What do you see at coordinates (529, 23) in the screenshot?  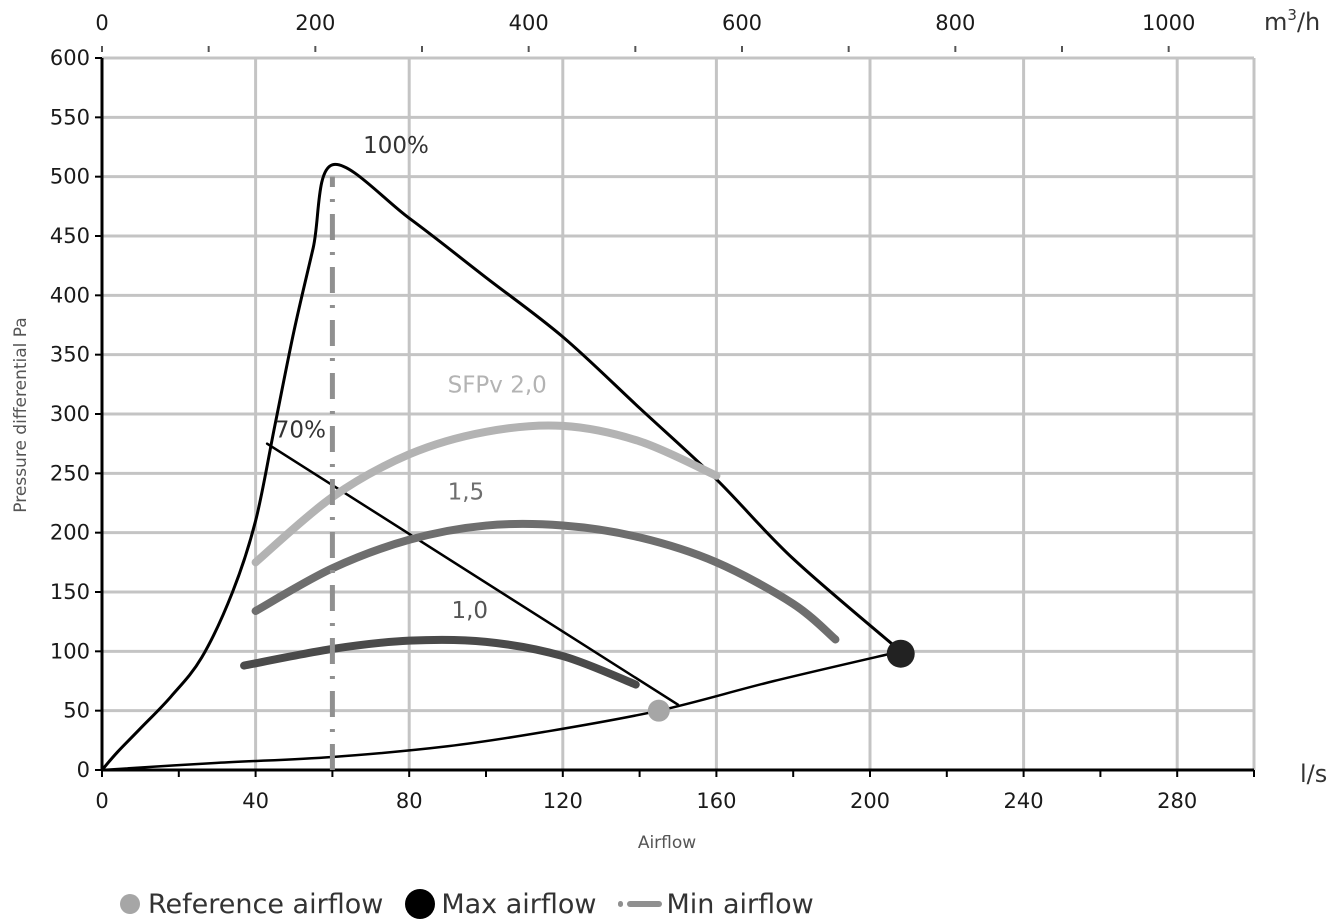 I see `top-tick-label: 400` at bounding box center [529, 23].